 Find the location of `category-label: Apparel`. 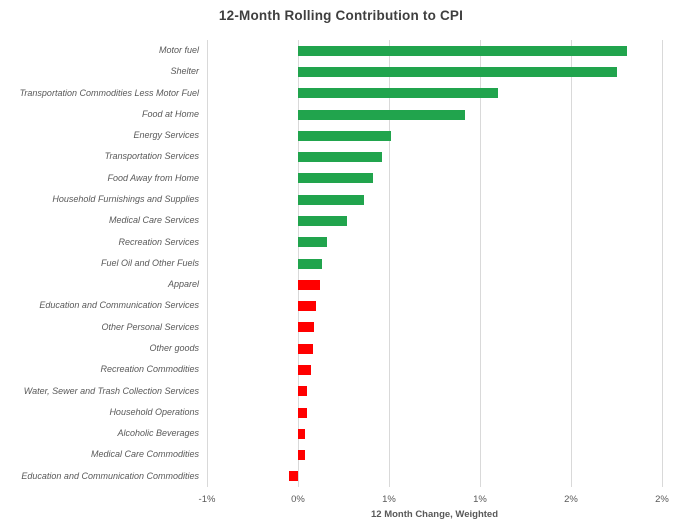

category-label: Apparel is located at coordinates (183, 284).